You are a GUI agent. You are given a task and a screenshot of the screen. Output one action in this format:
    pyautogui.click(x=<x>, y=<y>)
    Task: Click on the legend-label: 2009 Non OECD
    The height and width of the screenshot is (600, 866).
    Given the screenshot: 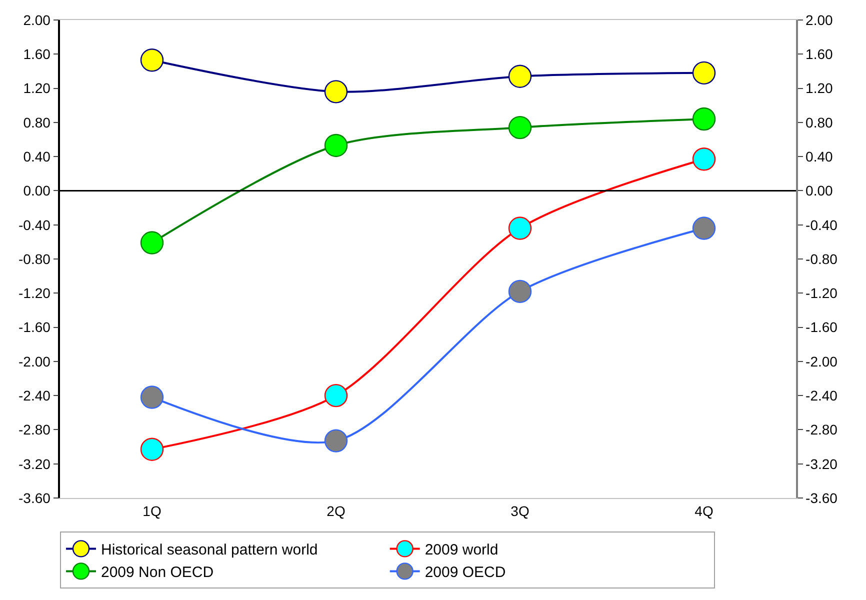 What is the action you would take?
    pyautogui.click(x=157, y=573)
    